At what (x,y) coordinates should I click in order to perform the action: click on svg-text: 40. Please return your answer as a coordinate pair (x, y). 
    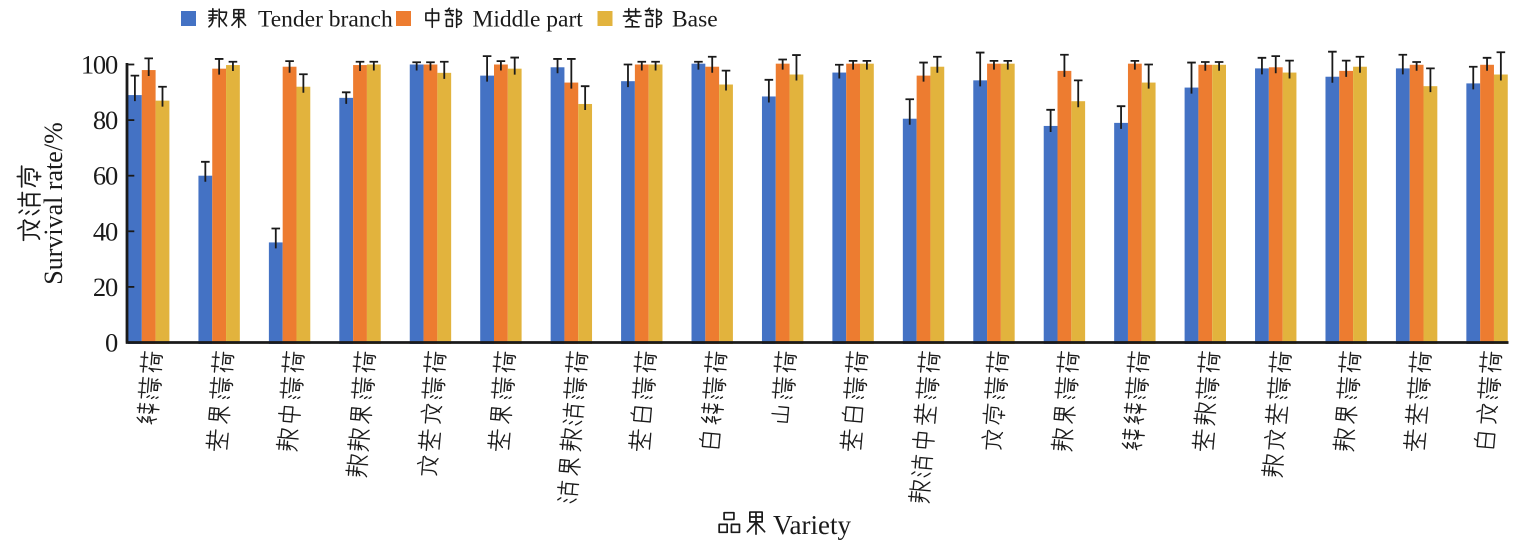
    Looking at the image, I should click on (105, 231).